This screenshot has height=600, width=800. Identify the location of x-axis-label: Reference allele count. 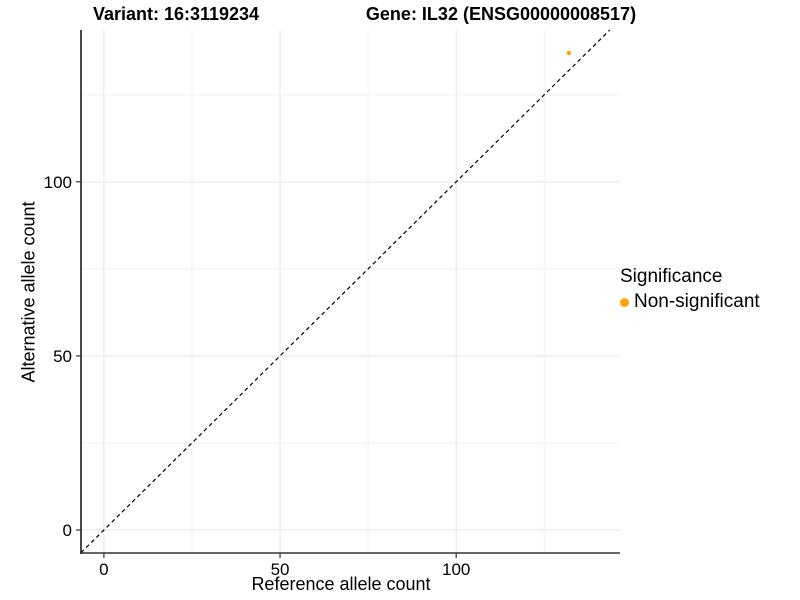
(341, 584).